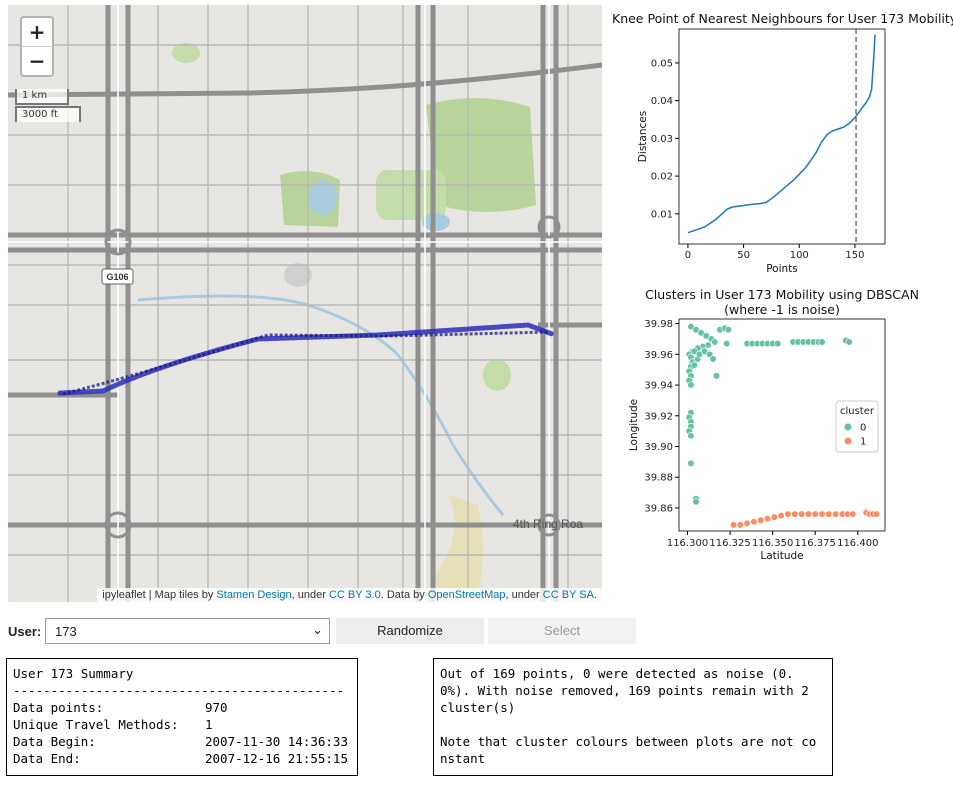 The height and width of the screenshot is (785, 953). Describe the element at coordinates (863, 428) in the screenshot. I see `legend-label-0: 0` at that location.